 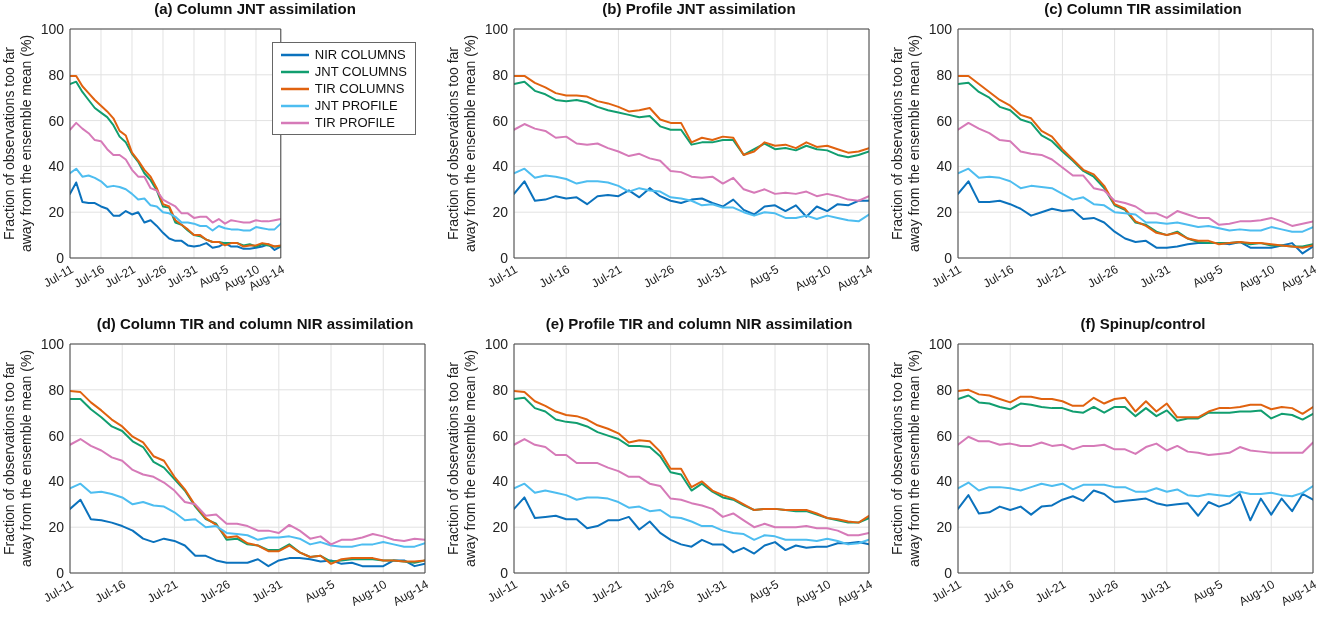 What do you see at coordinates (360, 54) in the screenshot?
I see `legend-label: NIR COLUMNS` at bounding box center [360, 54].